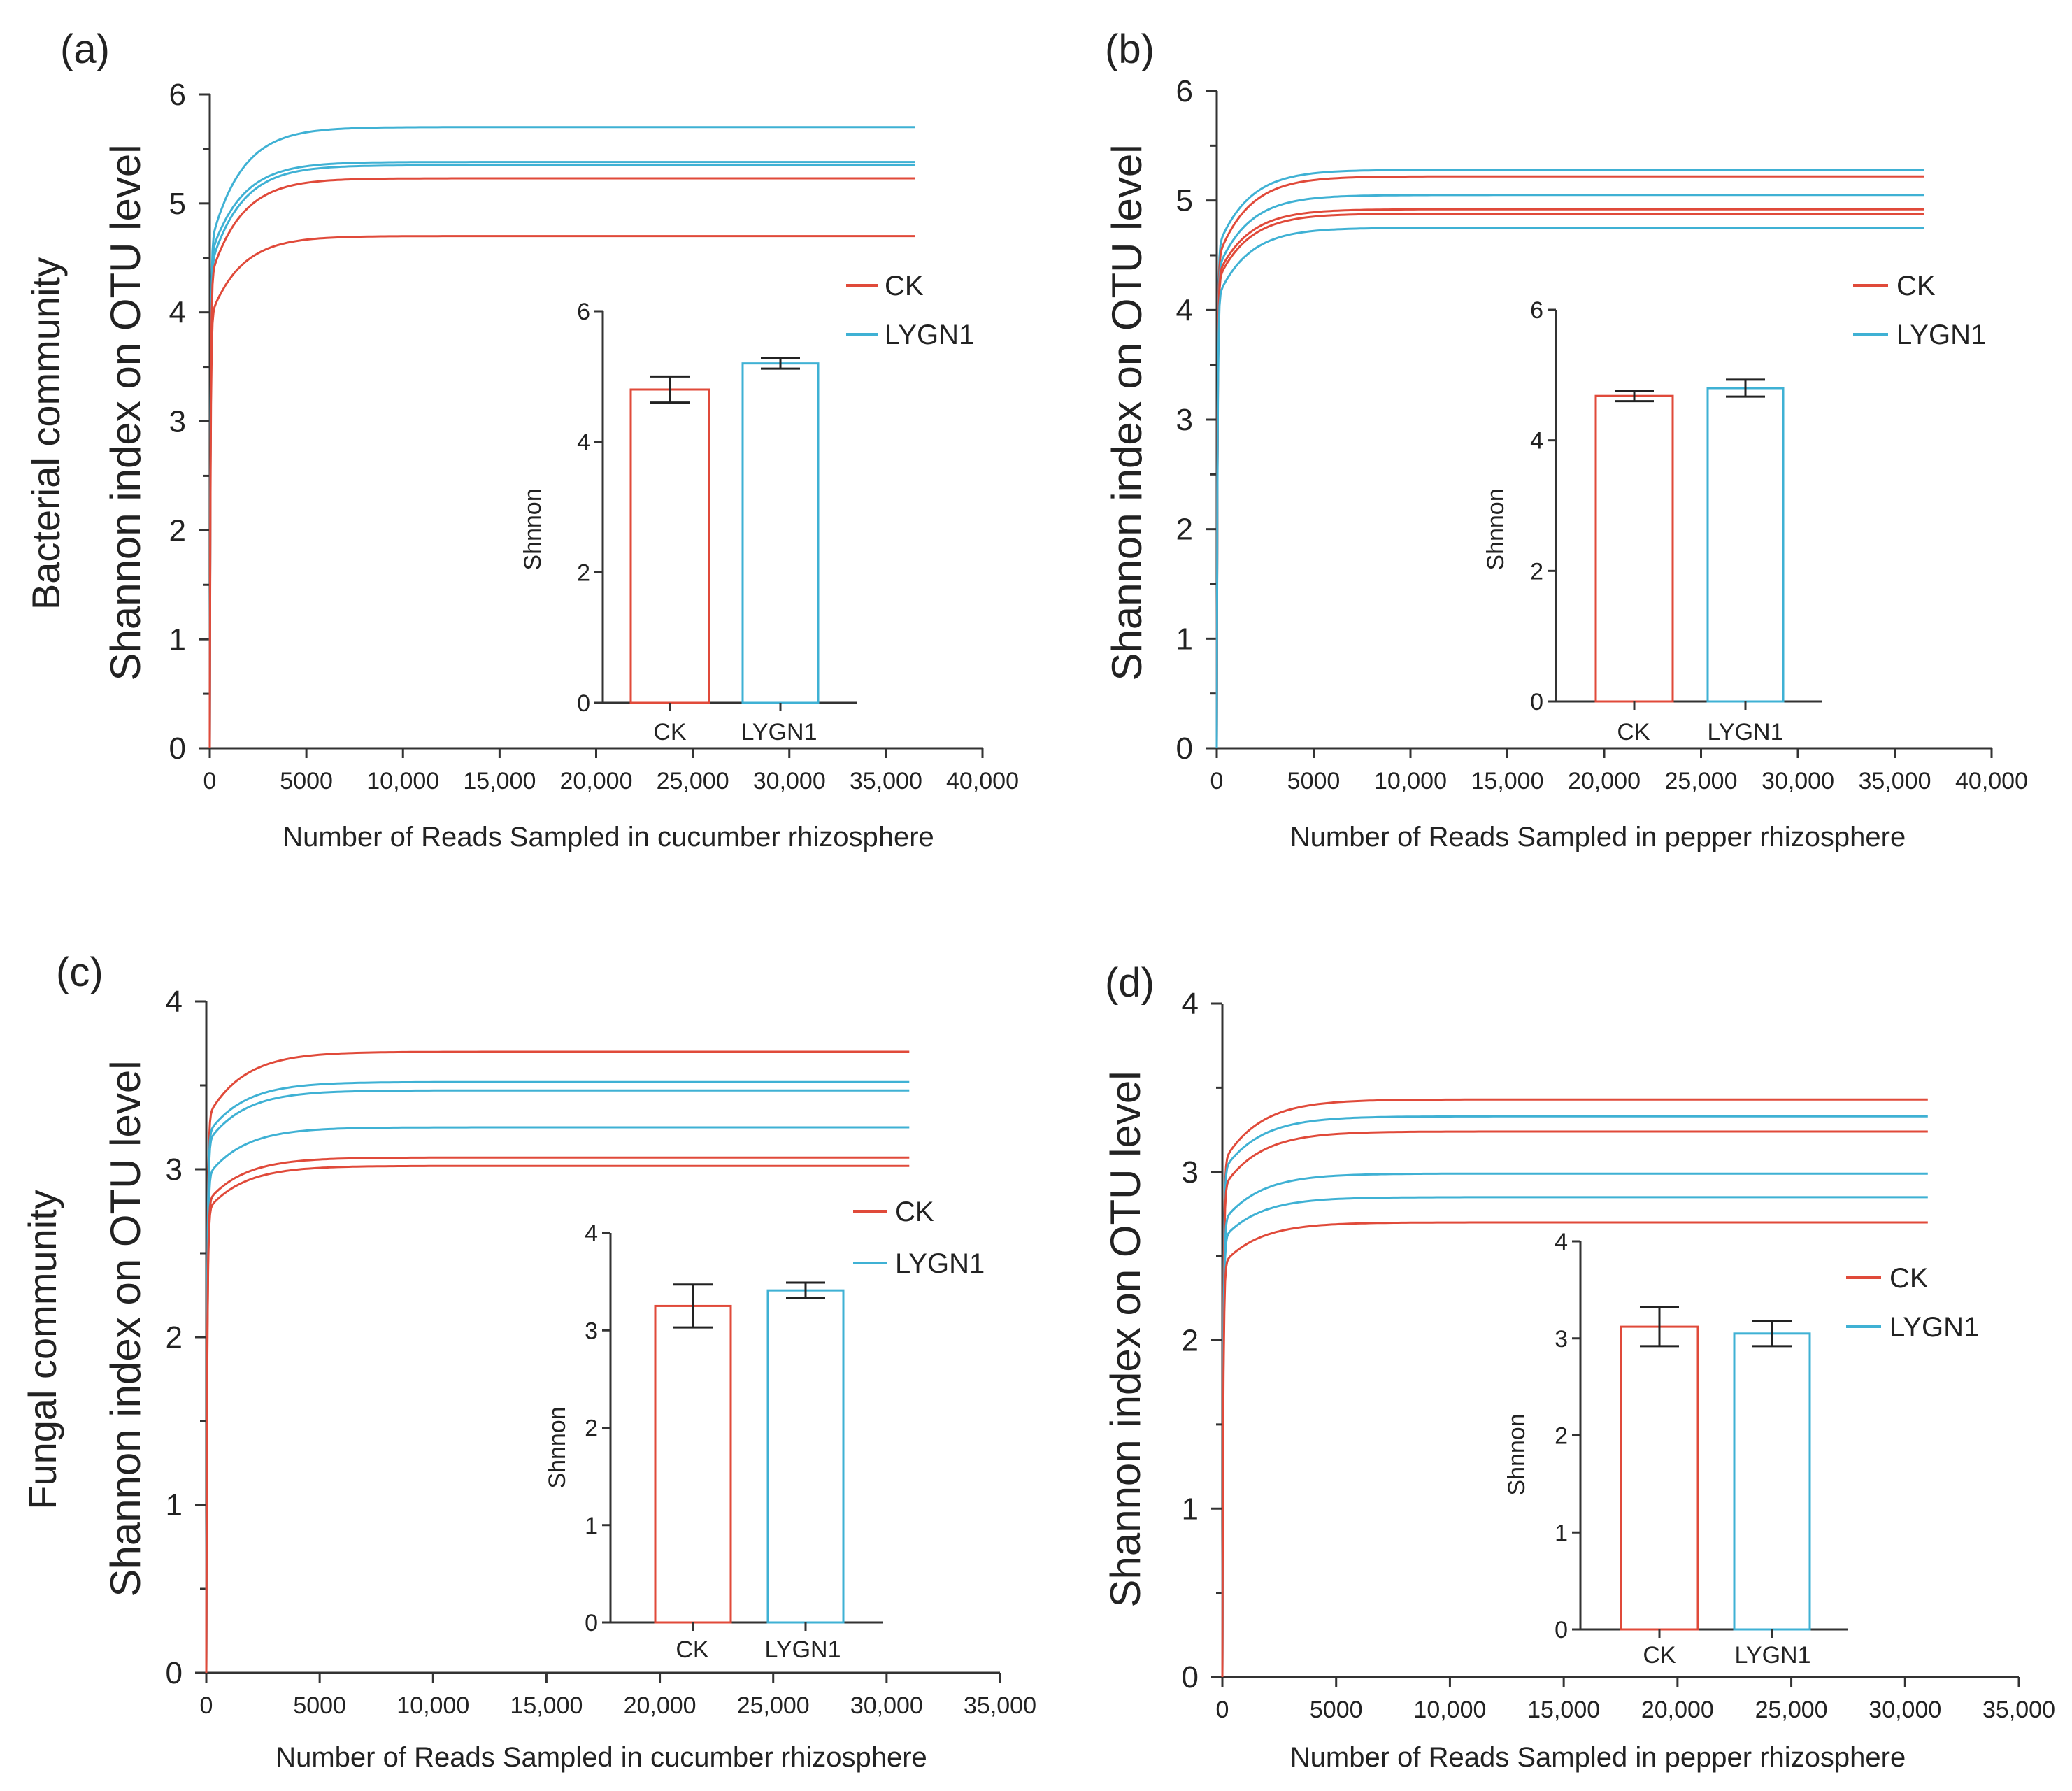 This screenshot has height=1791, width=2072. Describe the element at coordinates (1561, 1533) in the screenshot. I see `inset-y-tick-label: 1` at that location.